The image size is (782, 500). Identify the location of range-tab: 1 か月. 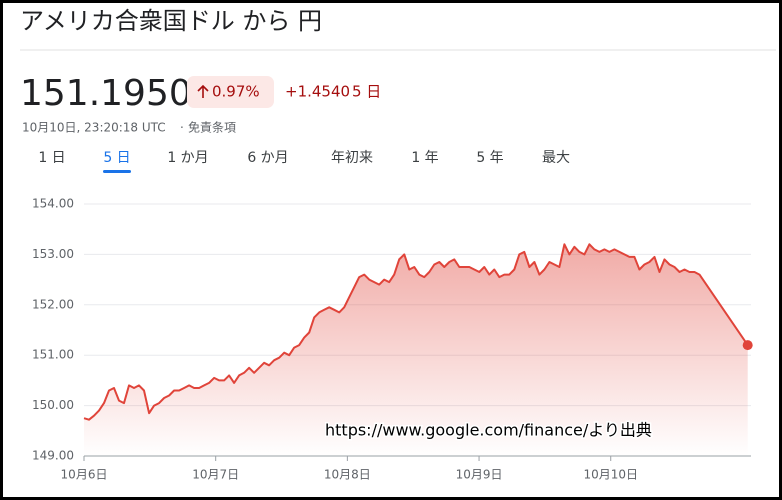
(187, 158).